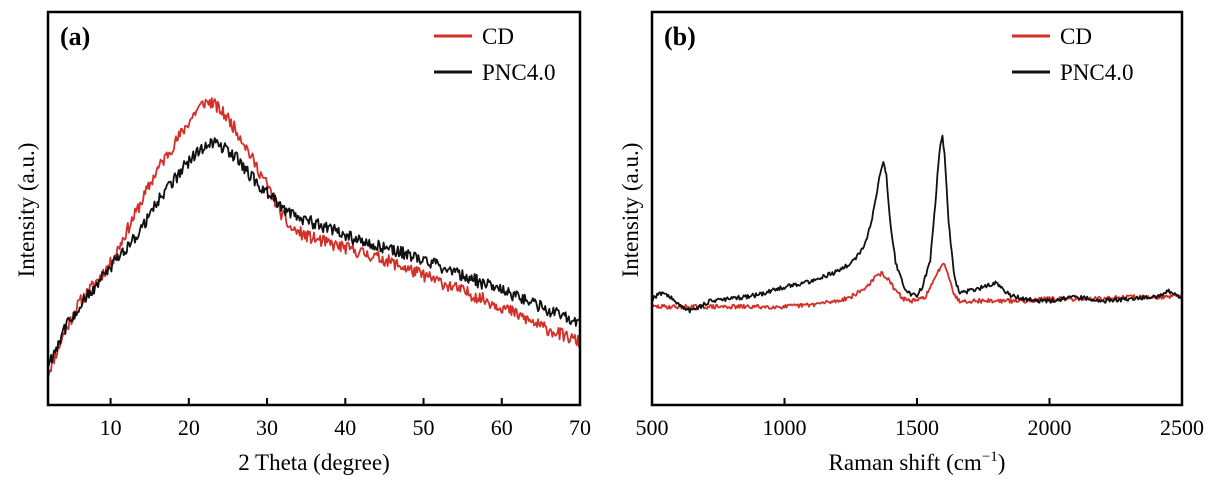 The width and height of the screenshot is (1219, 481). What do you see at coordinates (990, 457) in the screenshot?
I see `x-axis-label-b-sup: −1` at bounding box center [990, 457].